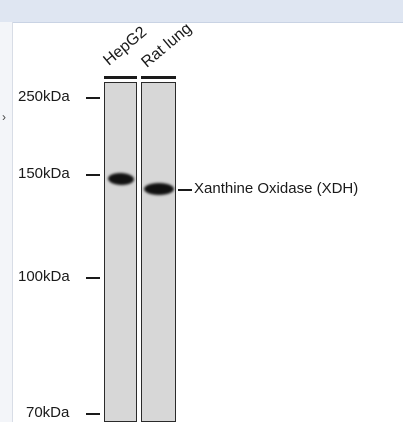 This screenshot has height=422, width=403. I want to click on left-sidebar-strip: ›, so click(6, 222).